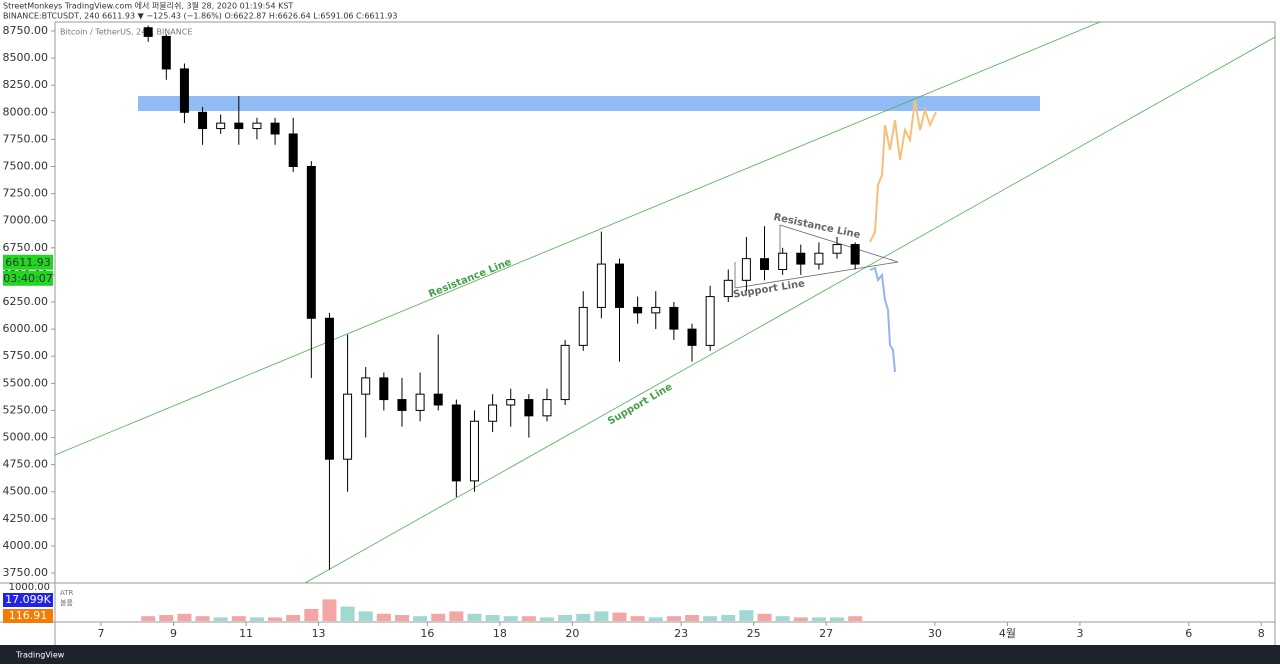 The width and height of the screenshot is (1280, 668). Describe the element at coordinates (26, 518) in the screenshot. I see `y-tick-label: 4250.00` at that location.